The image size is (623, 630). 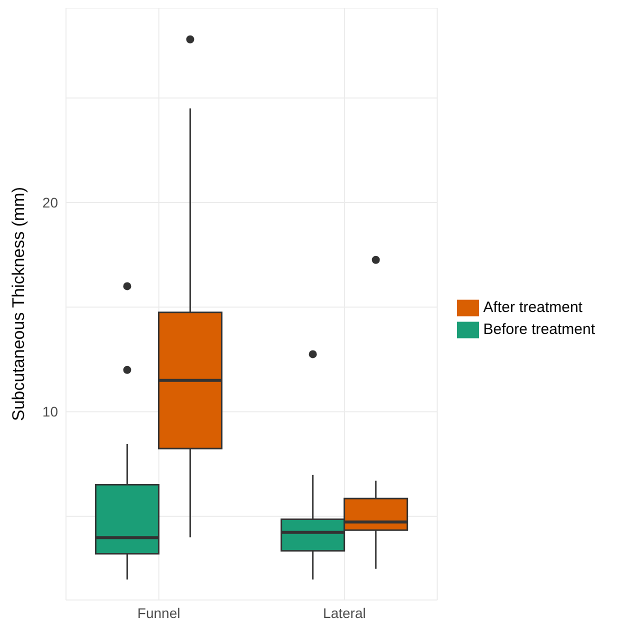 What do you see at coordinates (532, 307) in the screenshot?
I see `legend-label: After treatment` at bounding box center [532, 307].